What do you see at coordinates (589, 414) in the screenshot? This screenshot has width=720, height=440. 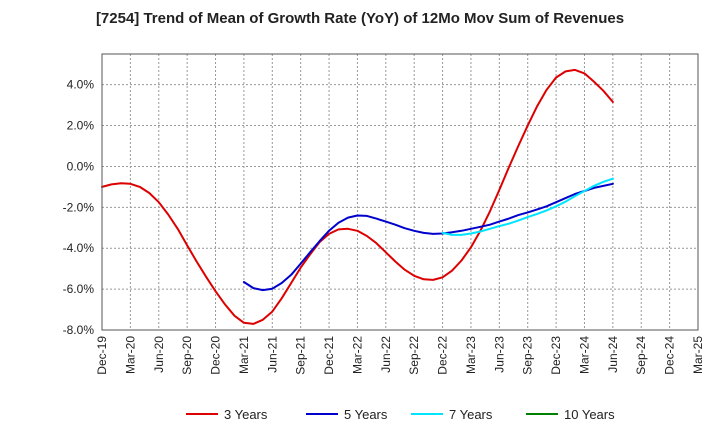 I see `legend-label: 10 Years` at bounding box center [589, 414].